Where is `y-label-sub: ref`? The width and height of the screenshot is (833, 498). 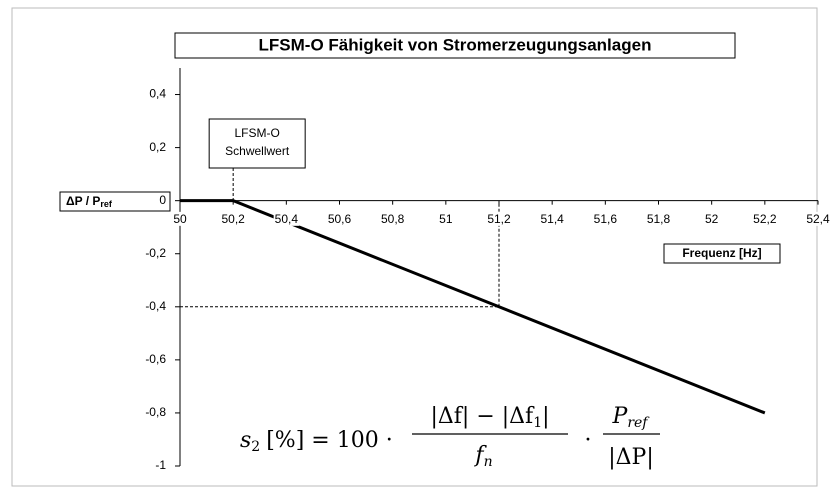
y-label-sub: ref is located at coordinates (106, 204).